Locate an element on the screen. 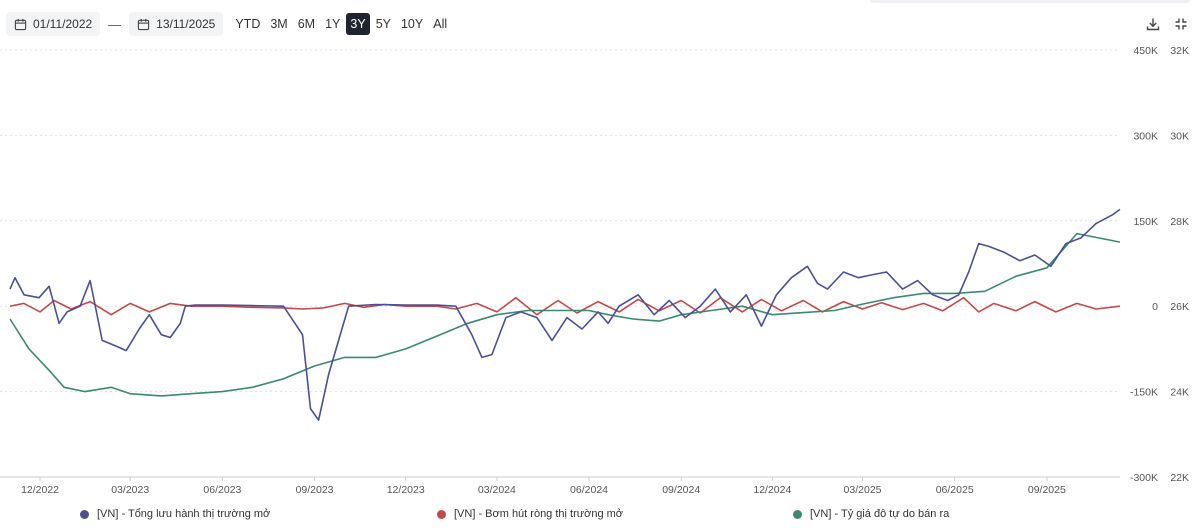  left-axis: 450K 300K 150K 0 -150K -300K is located at coordinates (1144, 264).